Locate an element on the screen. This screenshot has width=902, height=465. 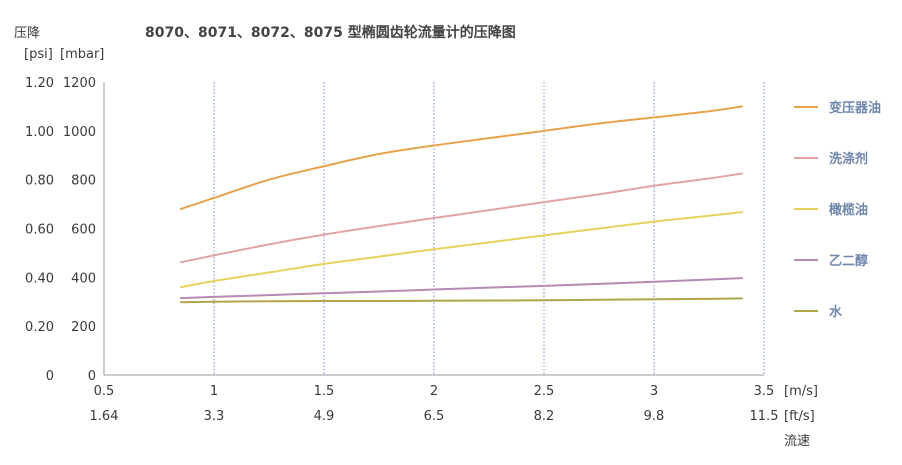
y-tick-label-mbar: 200 is located at coordinates (83, 327).